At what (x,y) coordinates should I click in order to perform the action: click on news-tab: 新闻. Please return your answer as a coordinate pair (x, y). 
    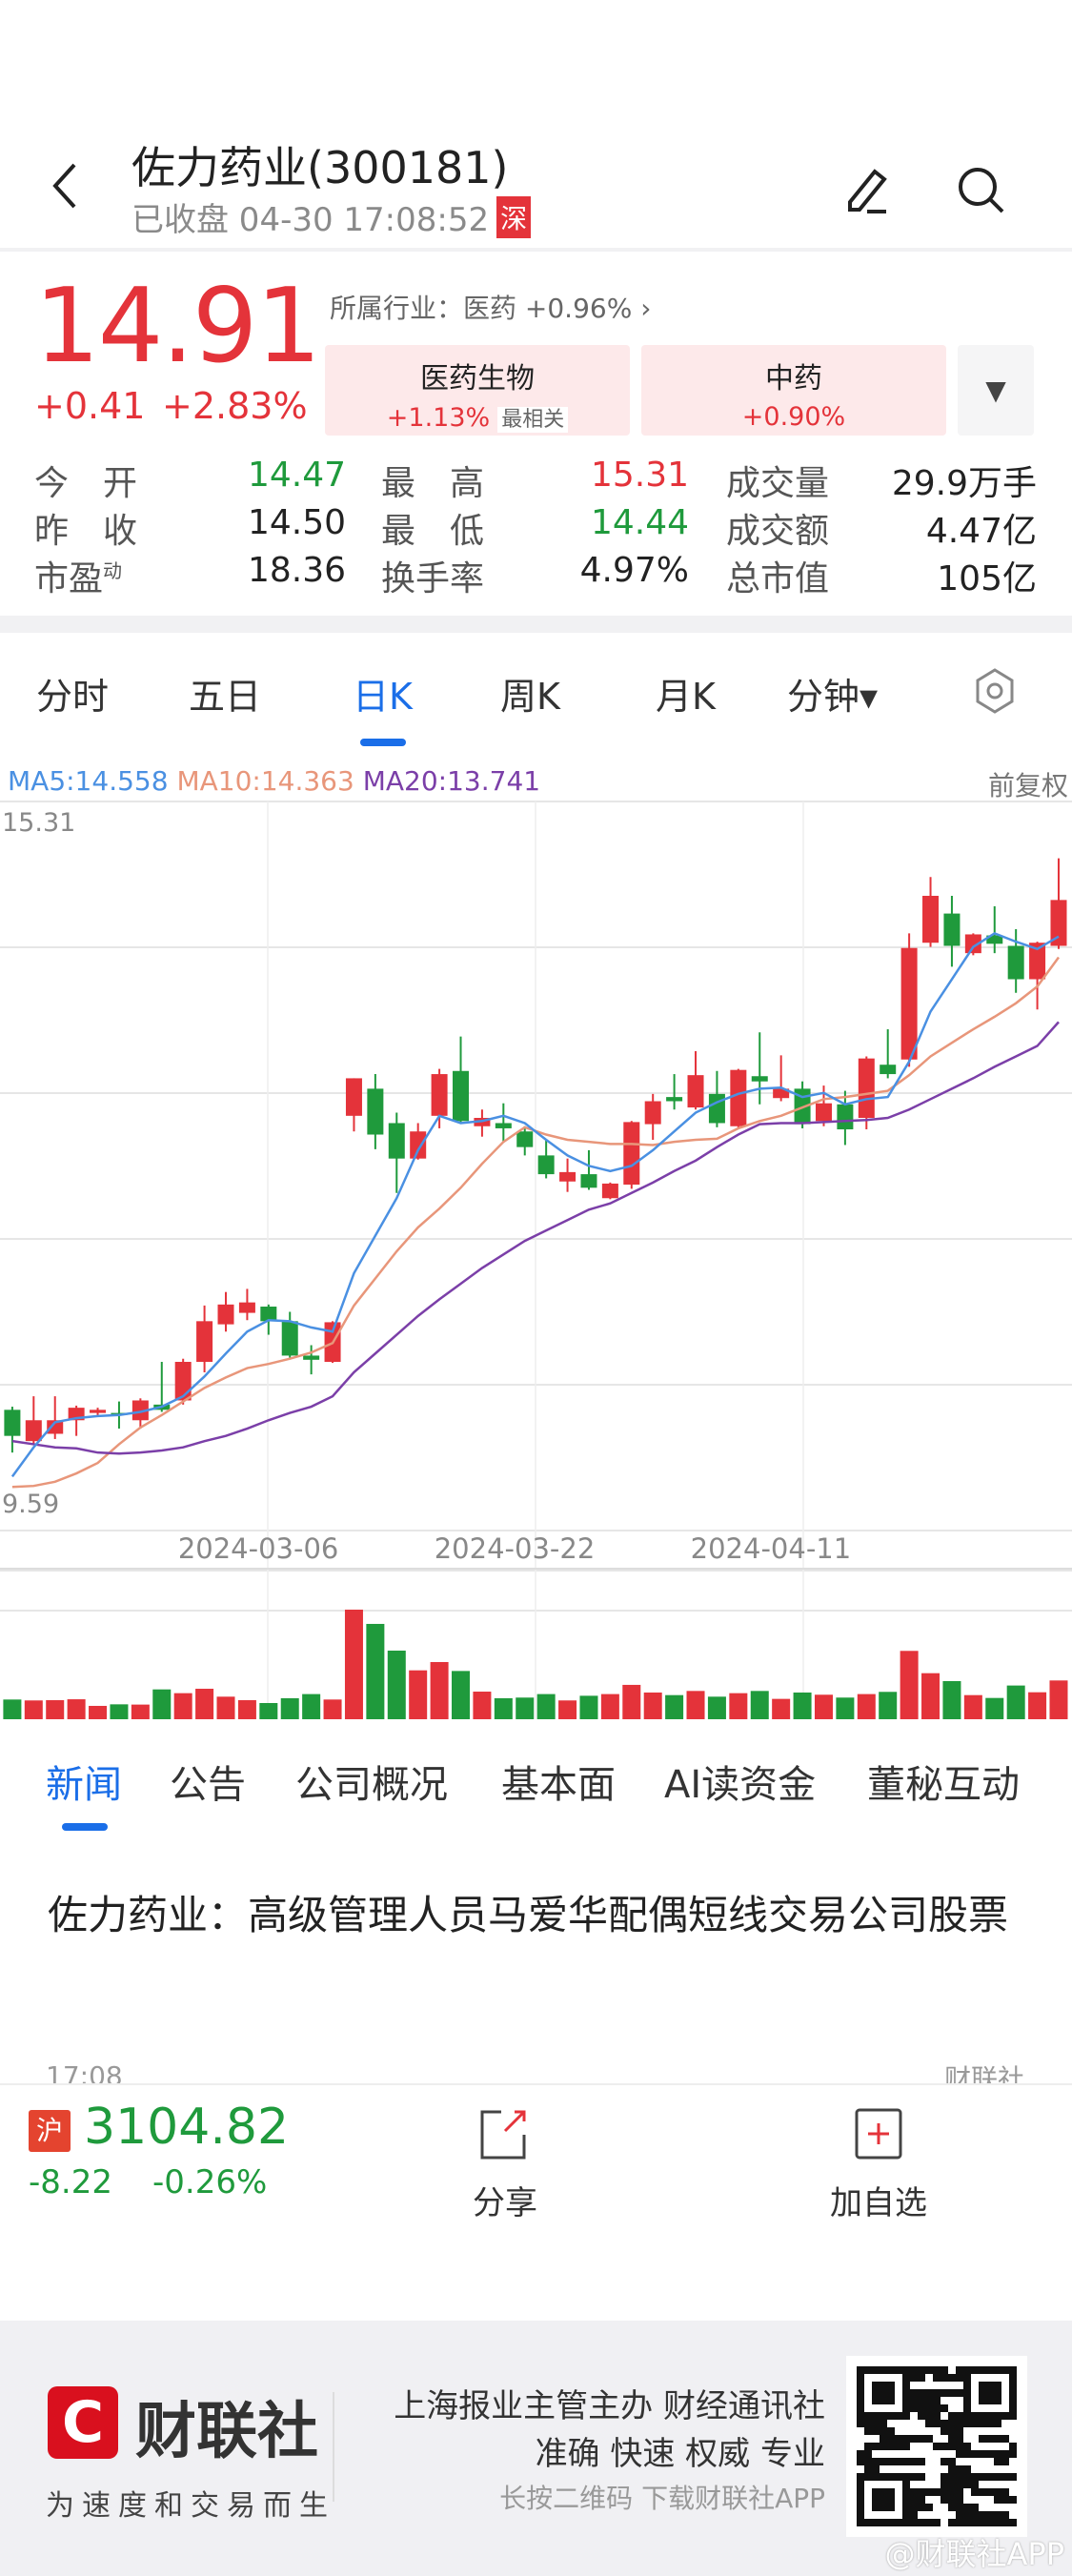
    Looking at the image, I should click on (84, 1785).